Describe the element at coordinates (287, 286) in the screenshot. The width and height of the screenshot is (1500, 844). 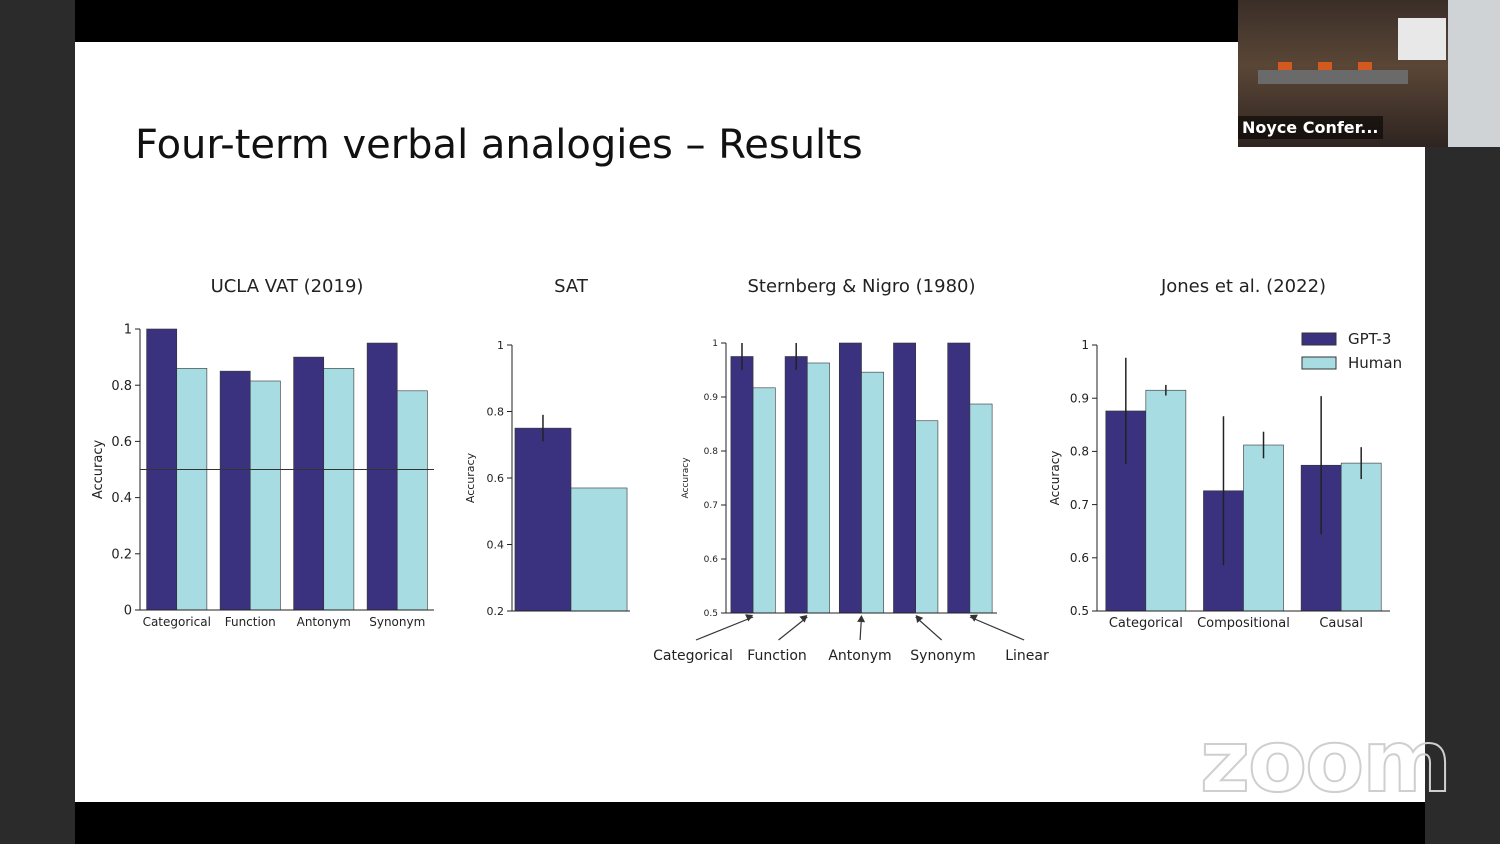
I see `chart-title: UCLA VAT (2019)` at that location.